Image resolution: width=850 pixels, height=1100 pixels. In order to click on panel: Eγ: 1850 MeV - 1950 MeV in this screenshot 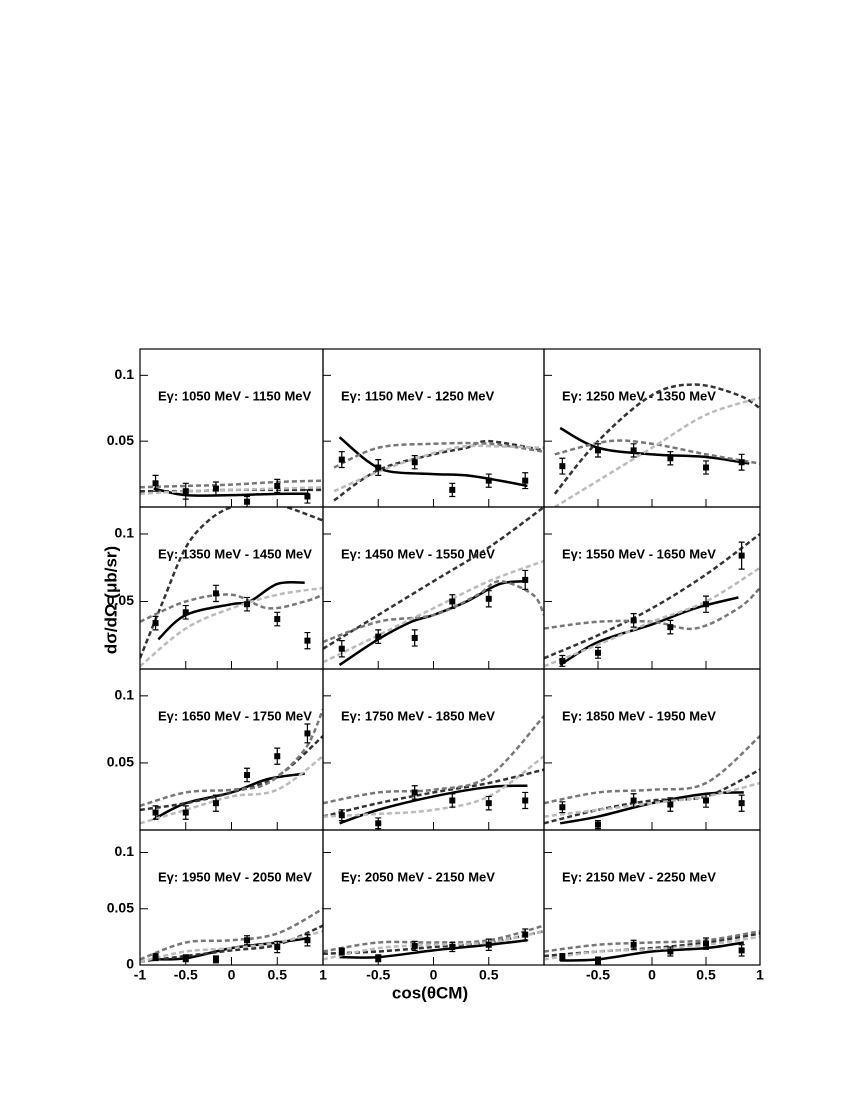, I will do `click(652, 749)`.